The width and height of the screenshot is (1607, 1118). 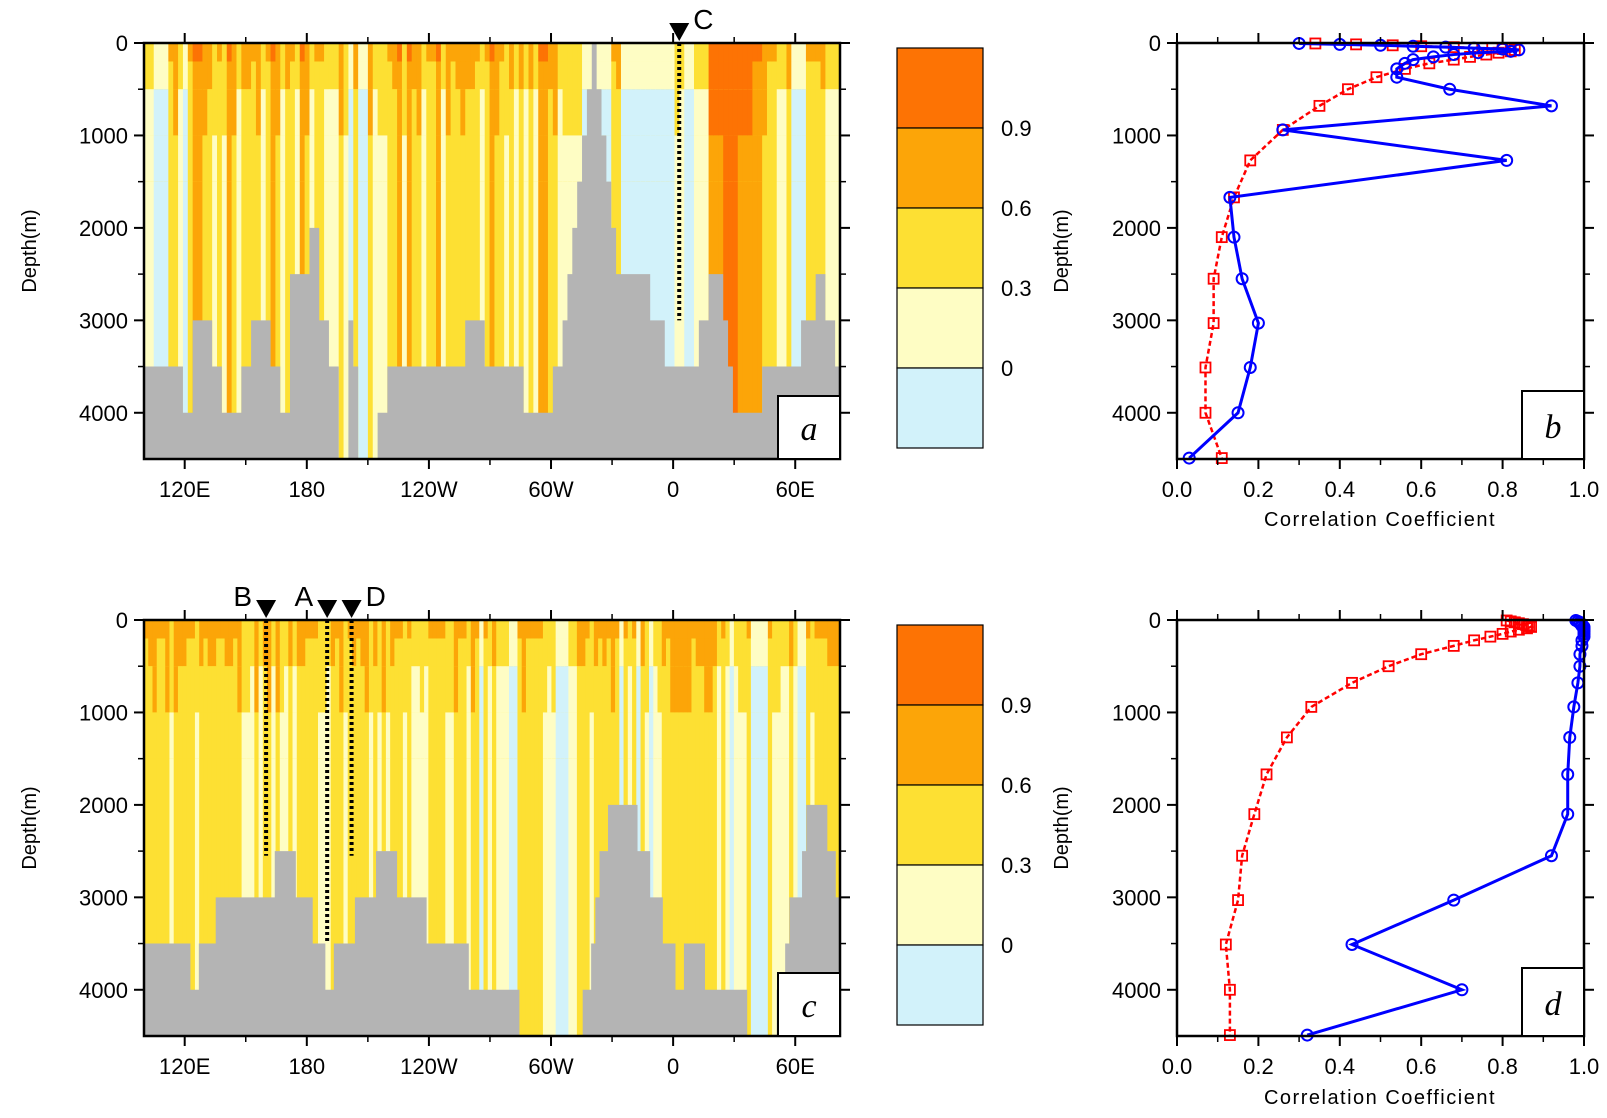 What do you see at coordinates (492, 920) in the screenshot?
I see `panel-c-bathymetry` at bounding box center [492, 920].